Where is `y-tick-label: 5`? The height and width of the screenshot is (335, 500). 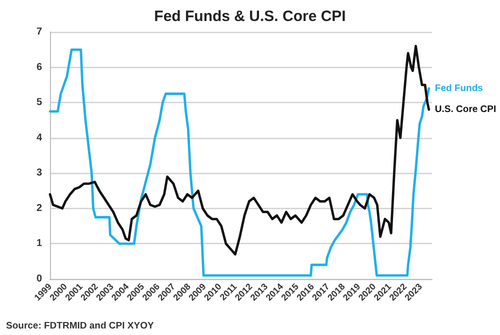 y-tick-label: 5 is located at coordinates (39, 102).